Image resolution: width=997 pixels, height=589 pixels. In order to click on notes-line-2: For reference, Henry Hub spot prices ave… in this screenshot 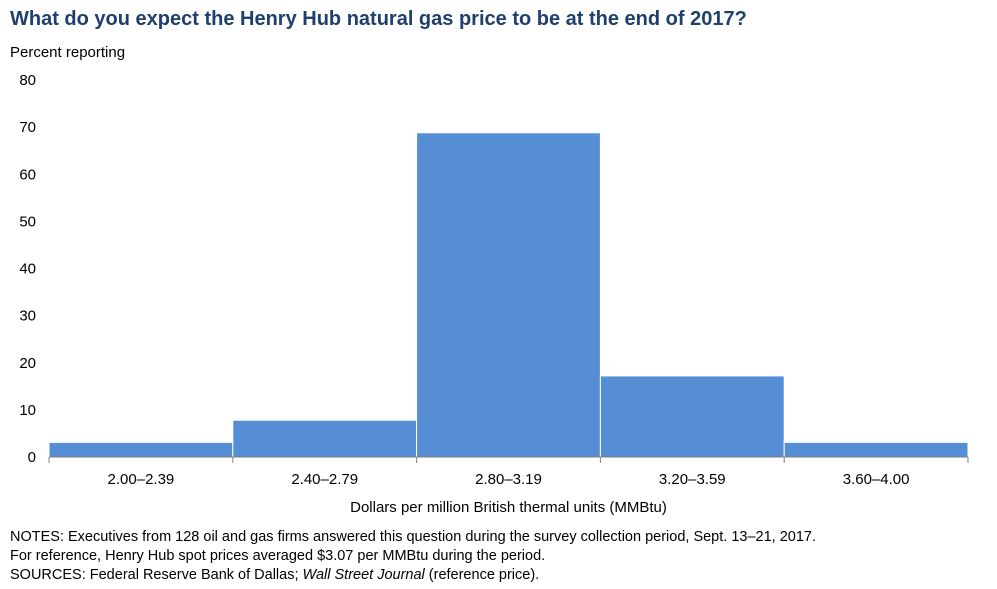, I will do `click(278, 556)`.